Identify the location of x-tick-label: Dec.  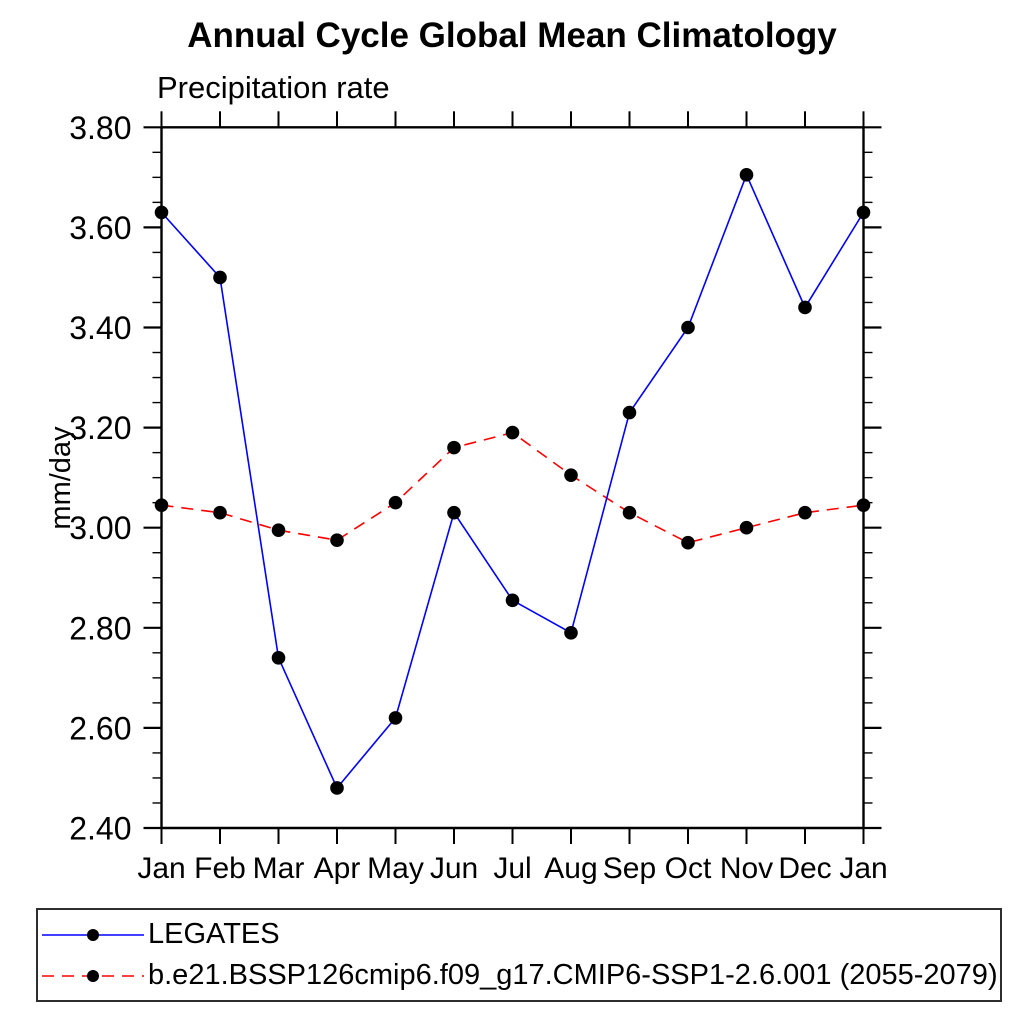
(804, 868).